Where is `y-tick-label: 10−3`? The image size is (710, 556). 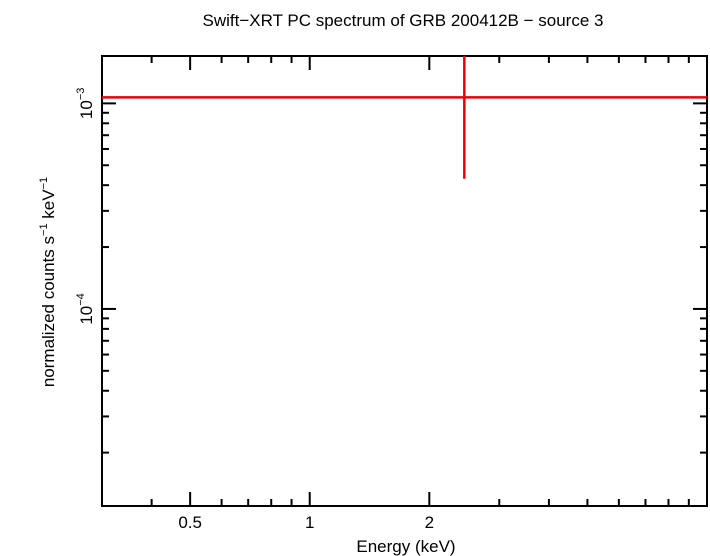
y-tick-label: 10−3 is located at coordinates (85, 103).